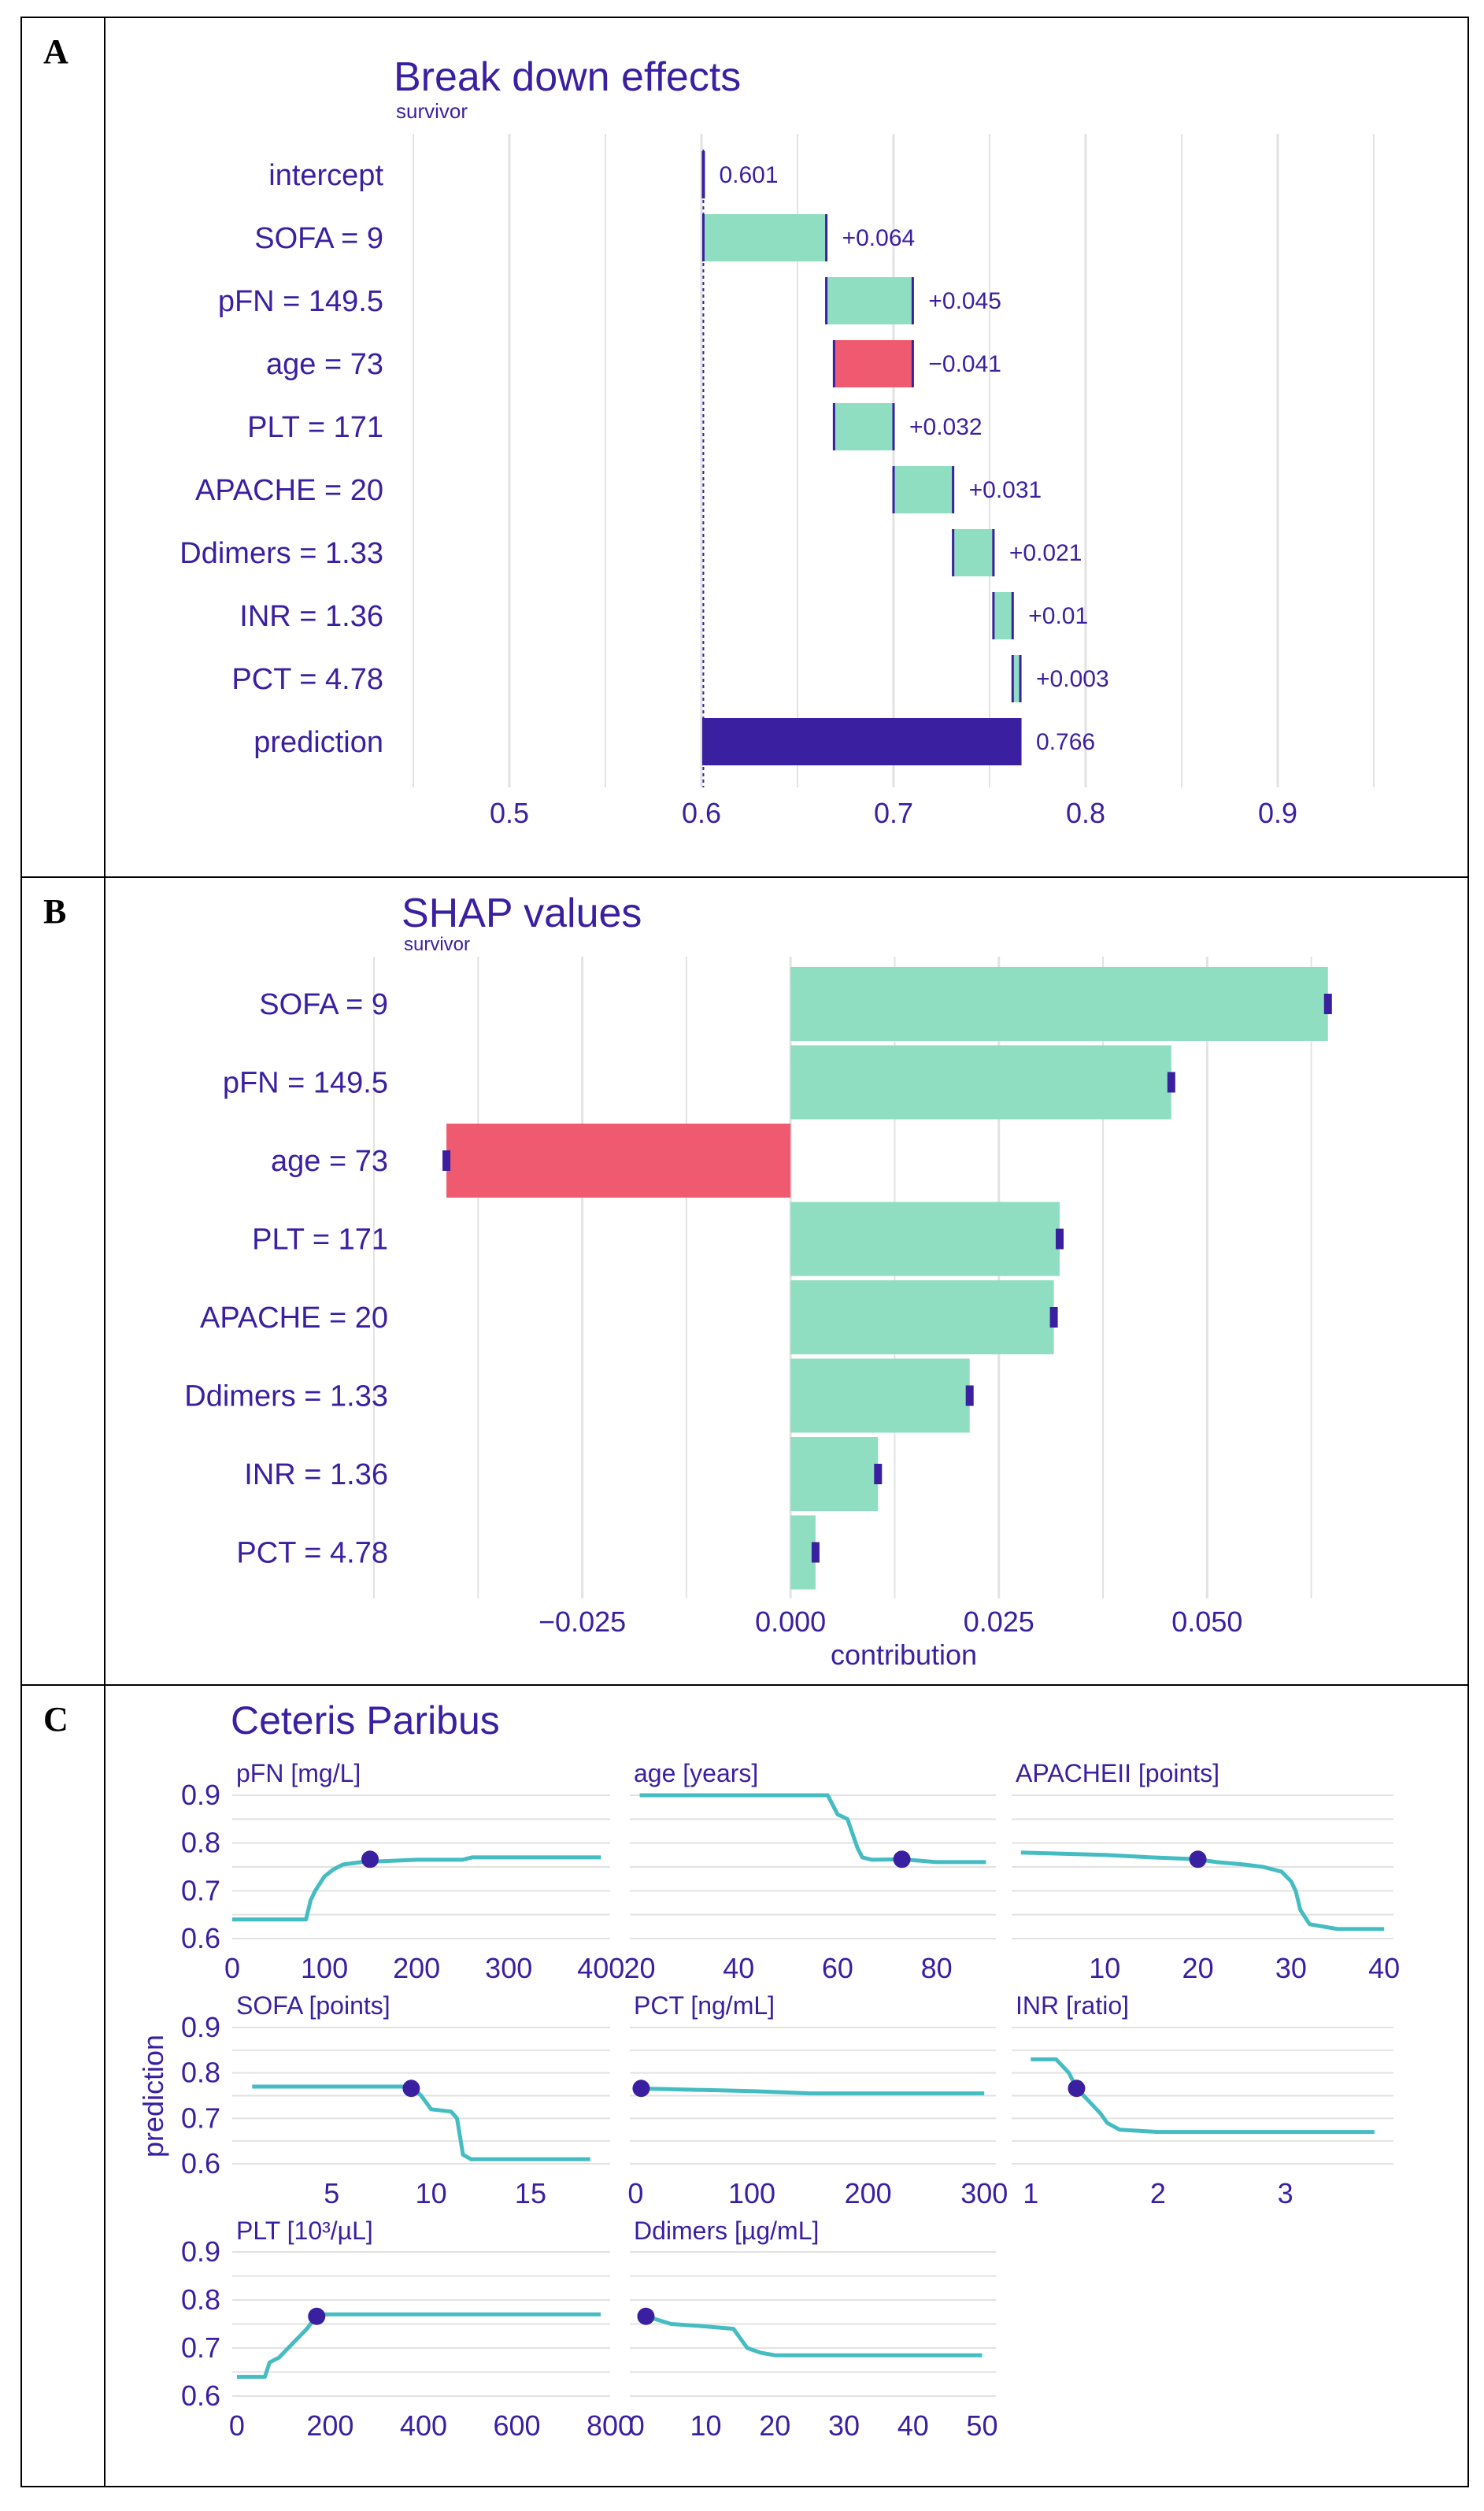 This screenshot has width=1484, height=2511. What do you see at coordinates (790, 1621) in the screenshot?
I see `shap-xtick-label: 0.000` at bounding box center [790, 1621].